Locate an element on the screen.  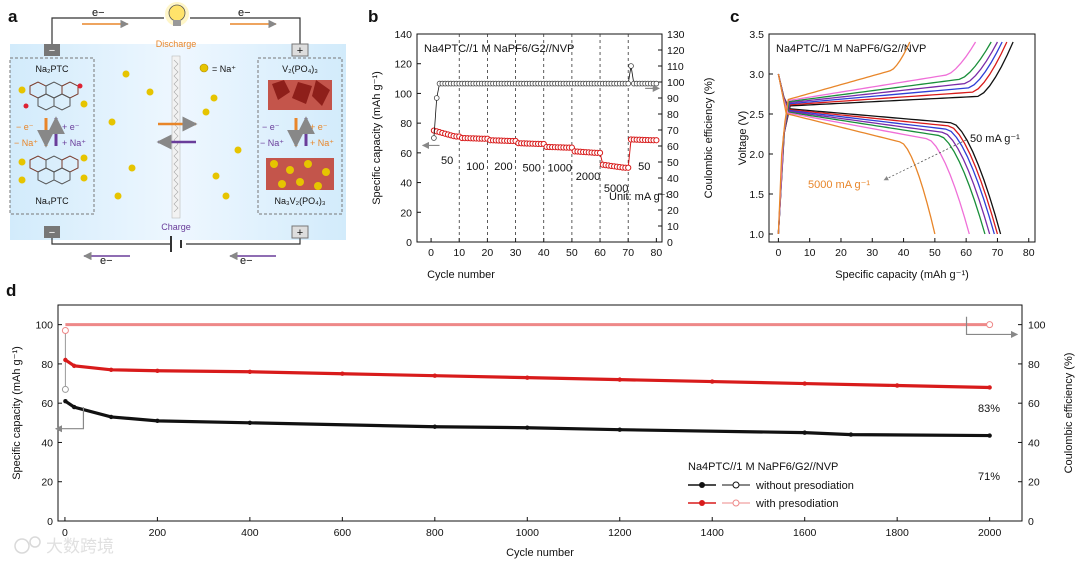
b-y2tick-label: 110 is located at coordinates (675, 67).